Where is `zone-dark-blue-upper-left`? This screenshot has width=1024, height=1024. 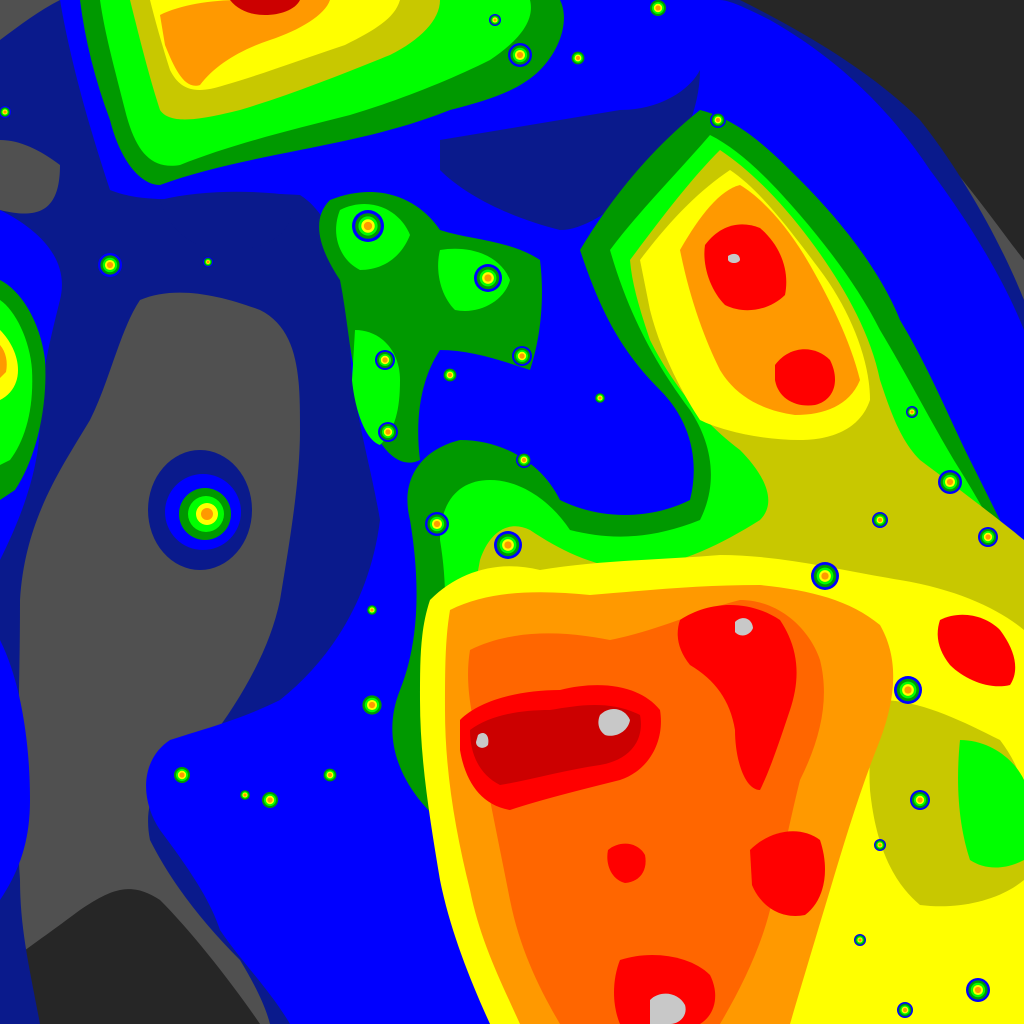 zone-dark-blue-upper-left is located at coordinates (226, 220).